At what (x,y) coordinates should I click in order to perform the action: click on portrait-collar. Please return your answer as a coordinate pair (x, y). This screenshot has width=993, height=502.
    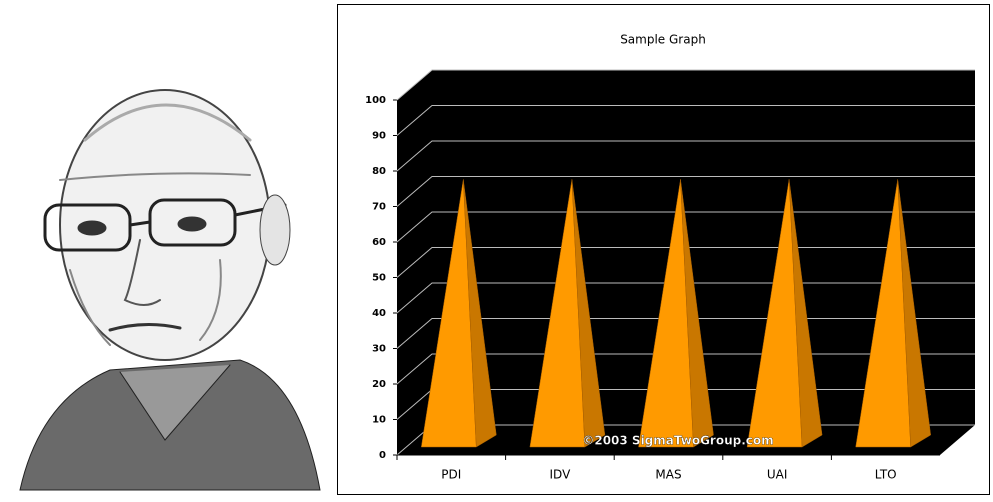
    Looking at the image, I should click on (175, 402).